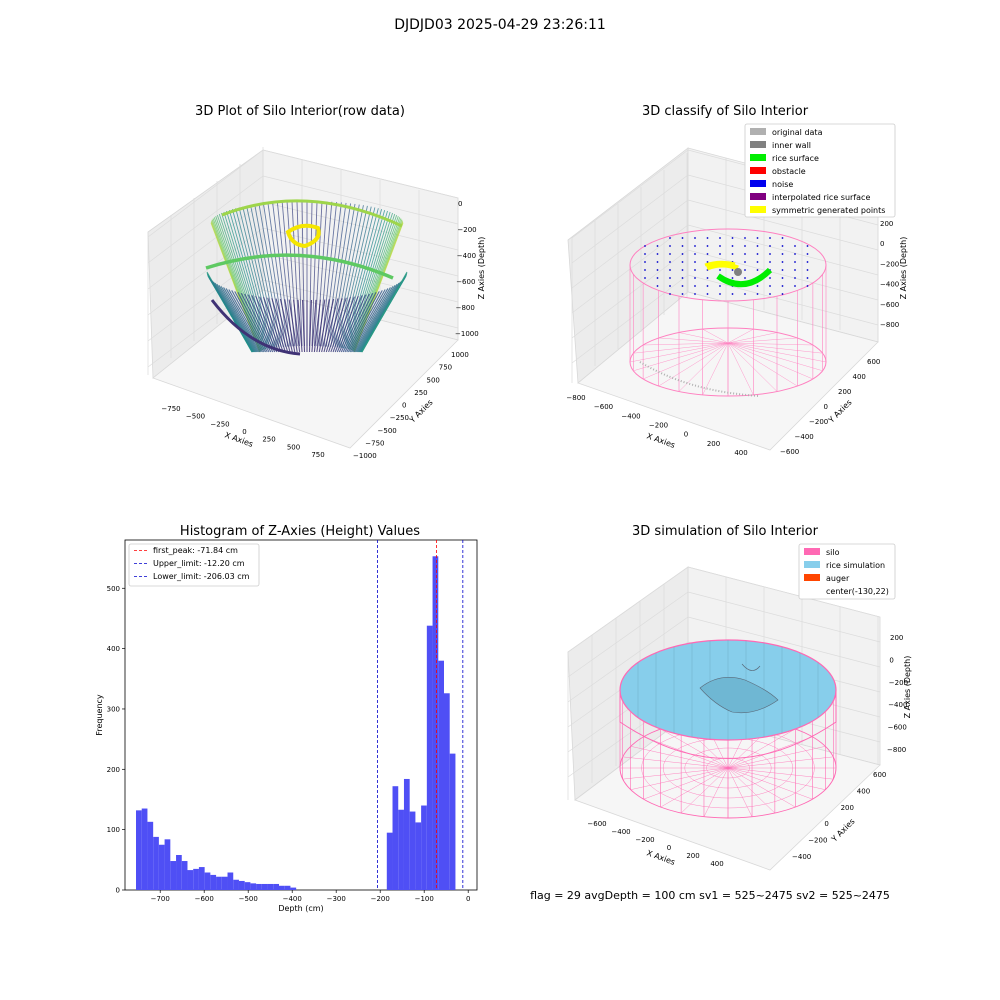  What do you see at coordinates (897, 705) in the screenshot?
I see `plot4-z-tick: −400` at bounding box center [897, 705].